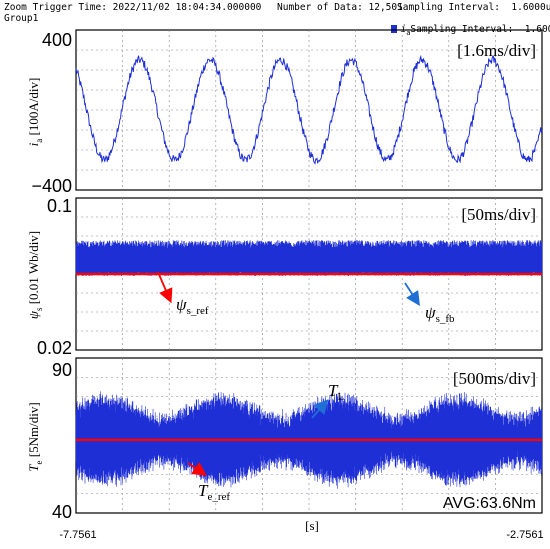 The height and width of the screenshot is (549, 550). I want to click on middle-ytick-min: 0.02, so click(54, 348).